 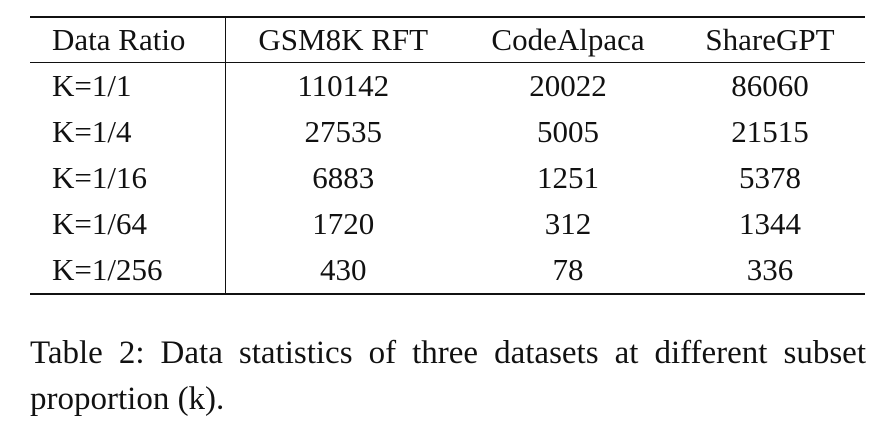 I want to click on table-cell: 86060, so click(x=770, y=85).